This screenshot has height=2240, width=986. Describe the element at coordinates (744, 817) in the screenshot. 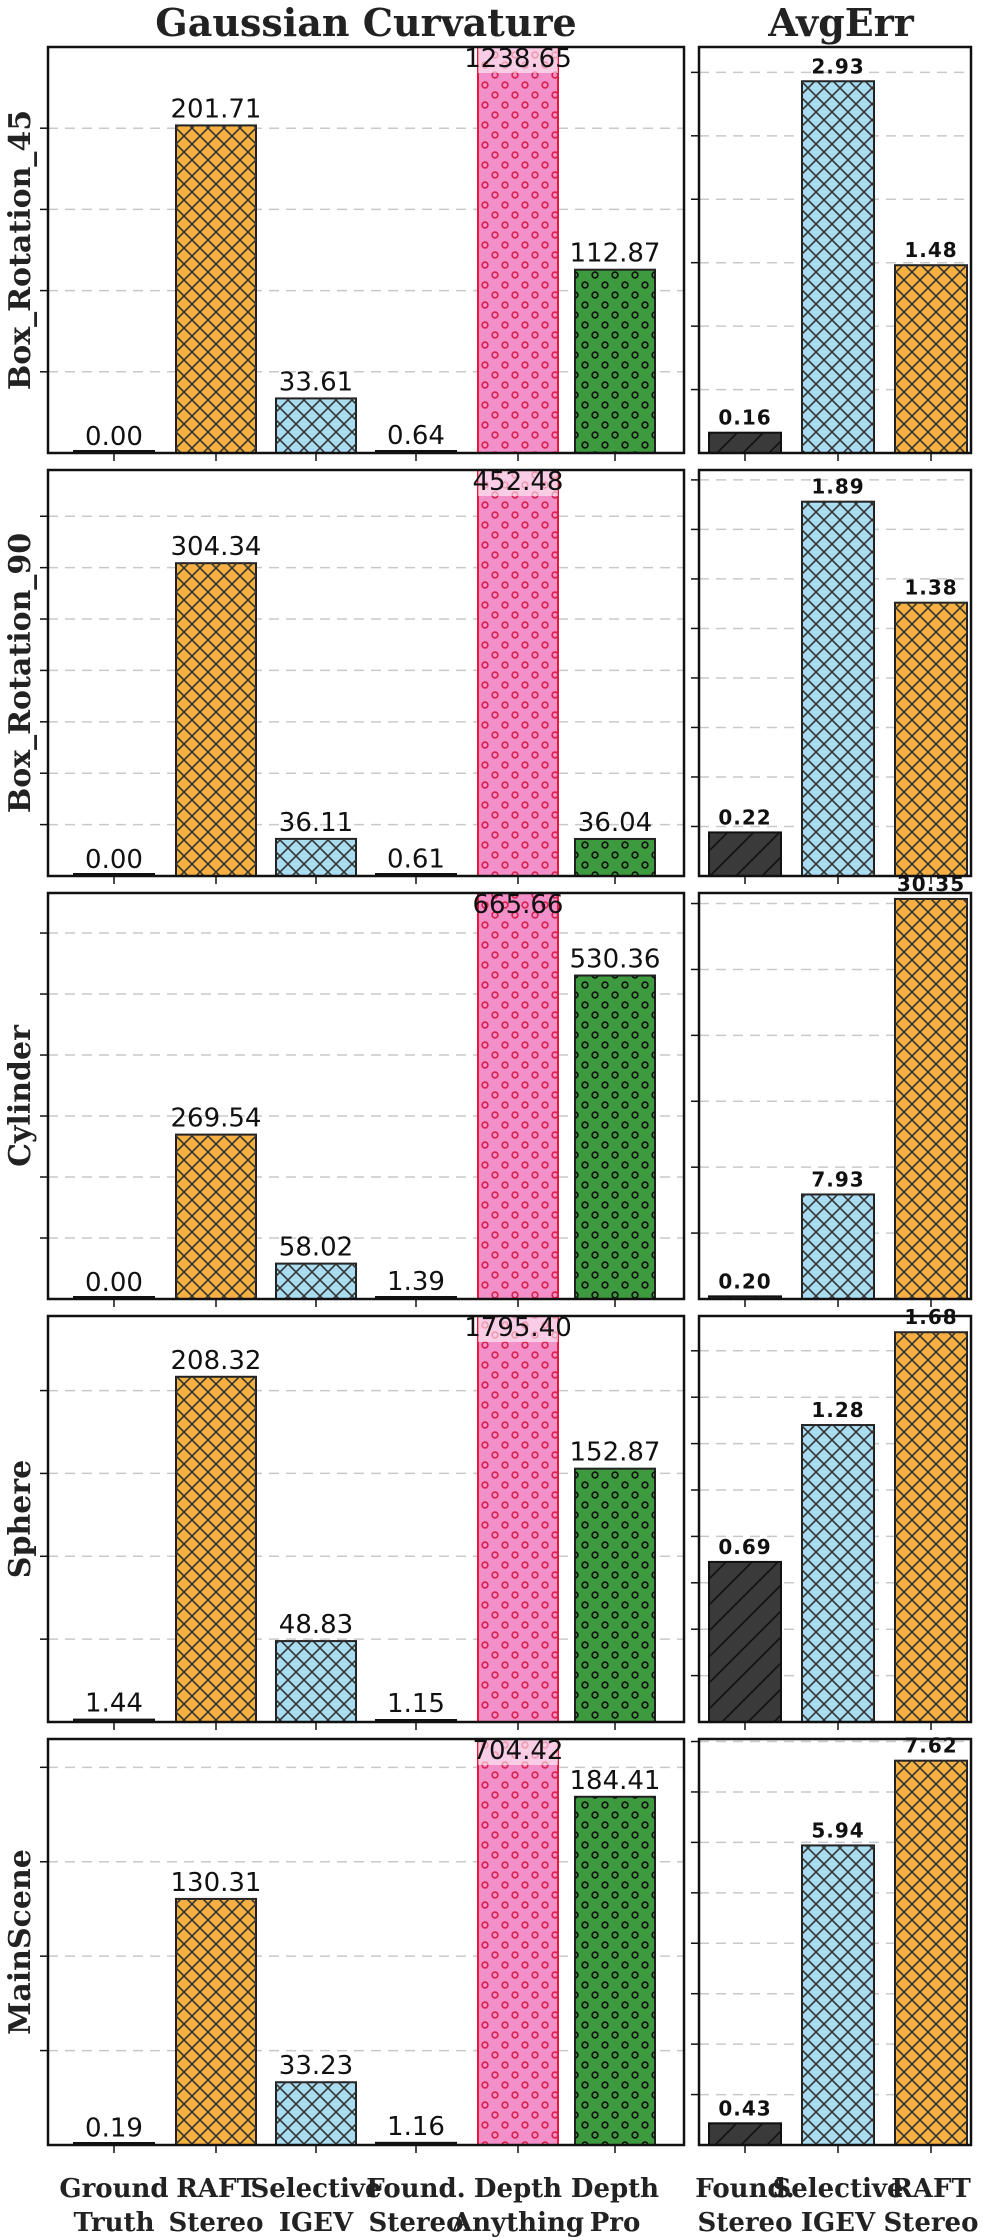

I see `avgerr-value-label: 0.22` at that location.